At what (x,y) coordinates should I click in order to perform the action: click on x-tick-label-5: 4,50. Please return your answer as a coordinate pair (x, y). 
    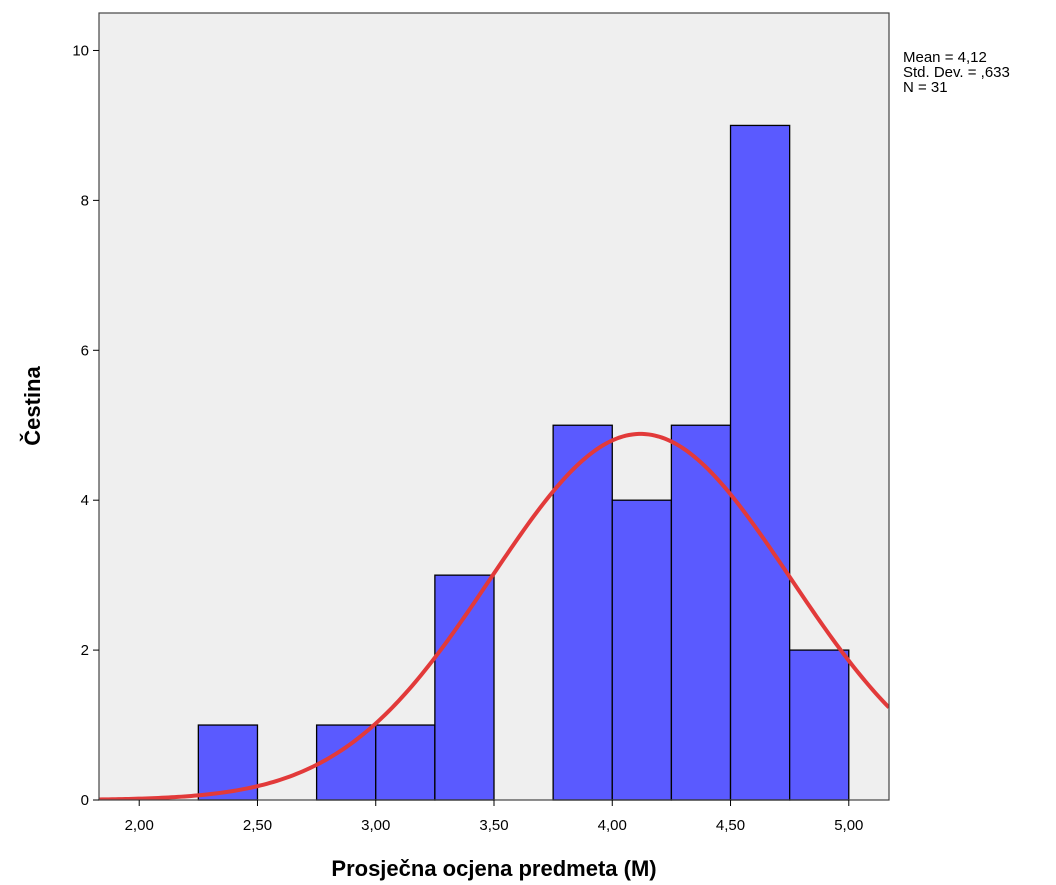
    Looking at the image, I should click on (730, 825).